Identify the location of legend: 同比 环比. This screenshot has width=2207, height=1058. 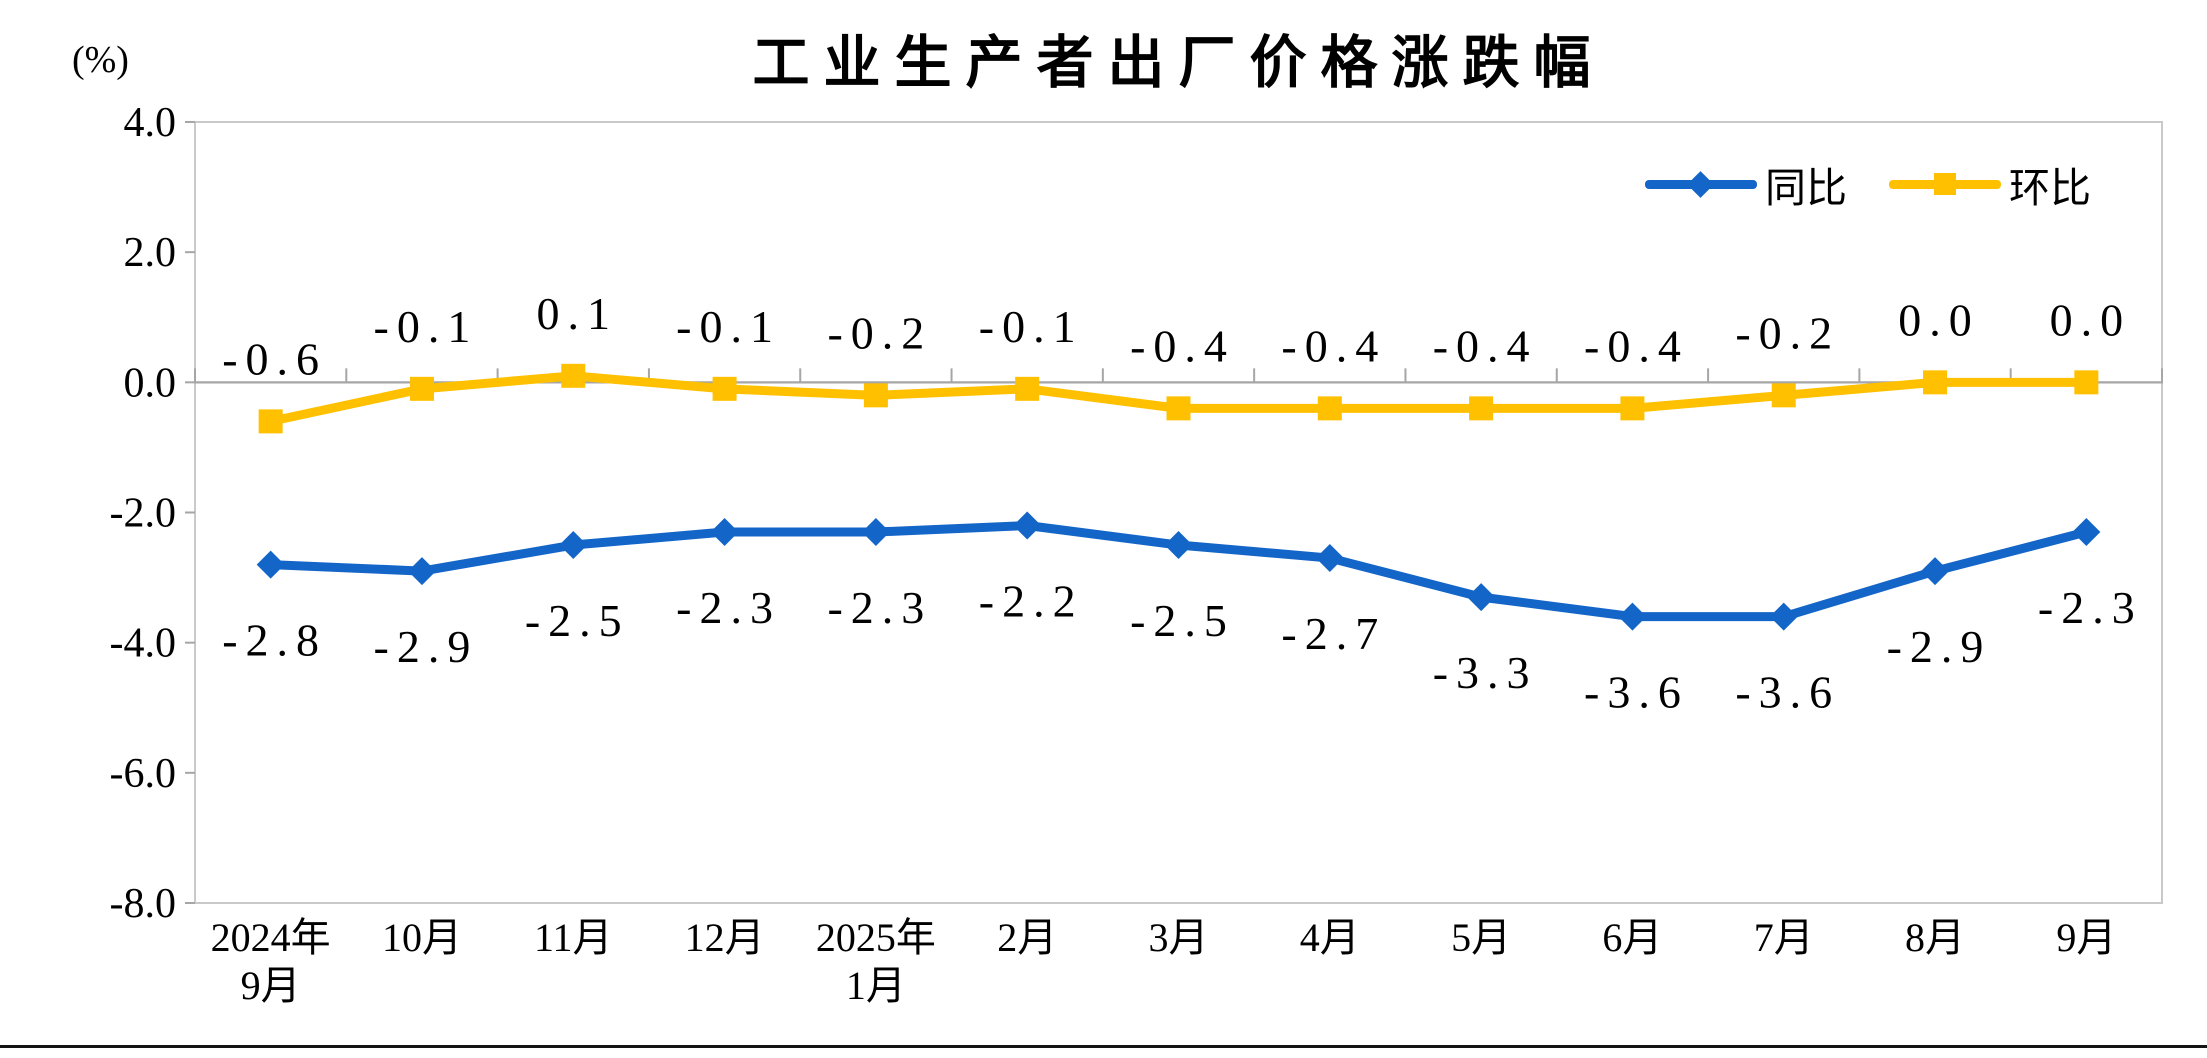
(1868, 184).